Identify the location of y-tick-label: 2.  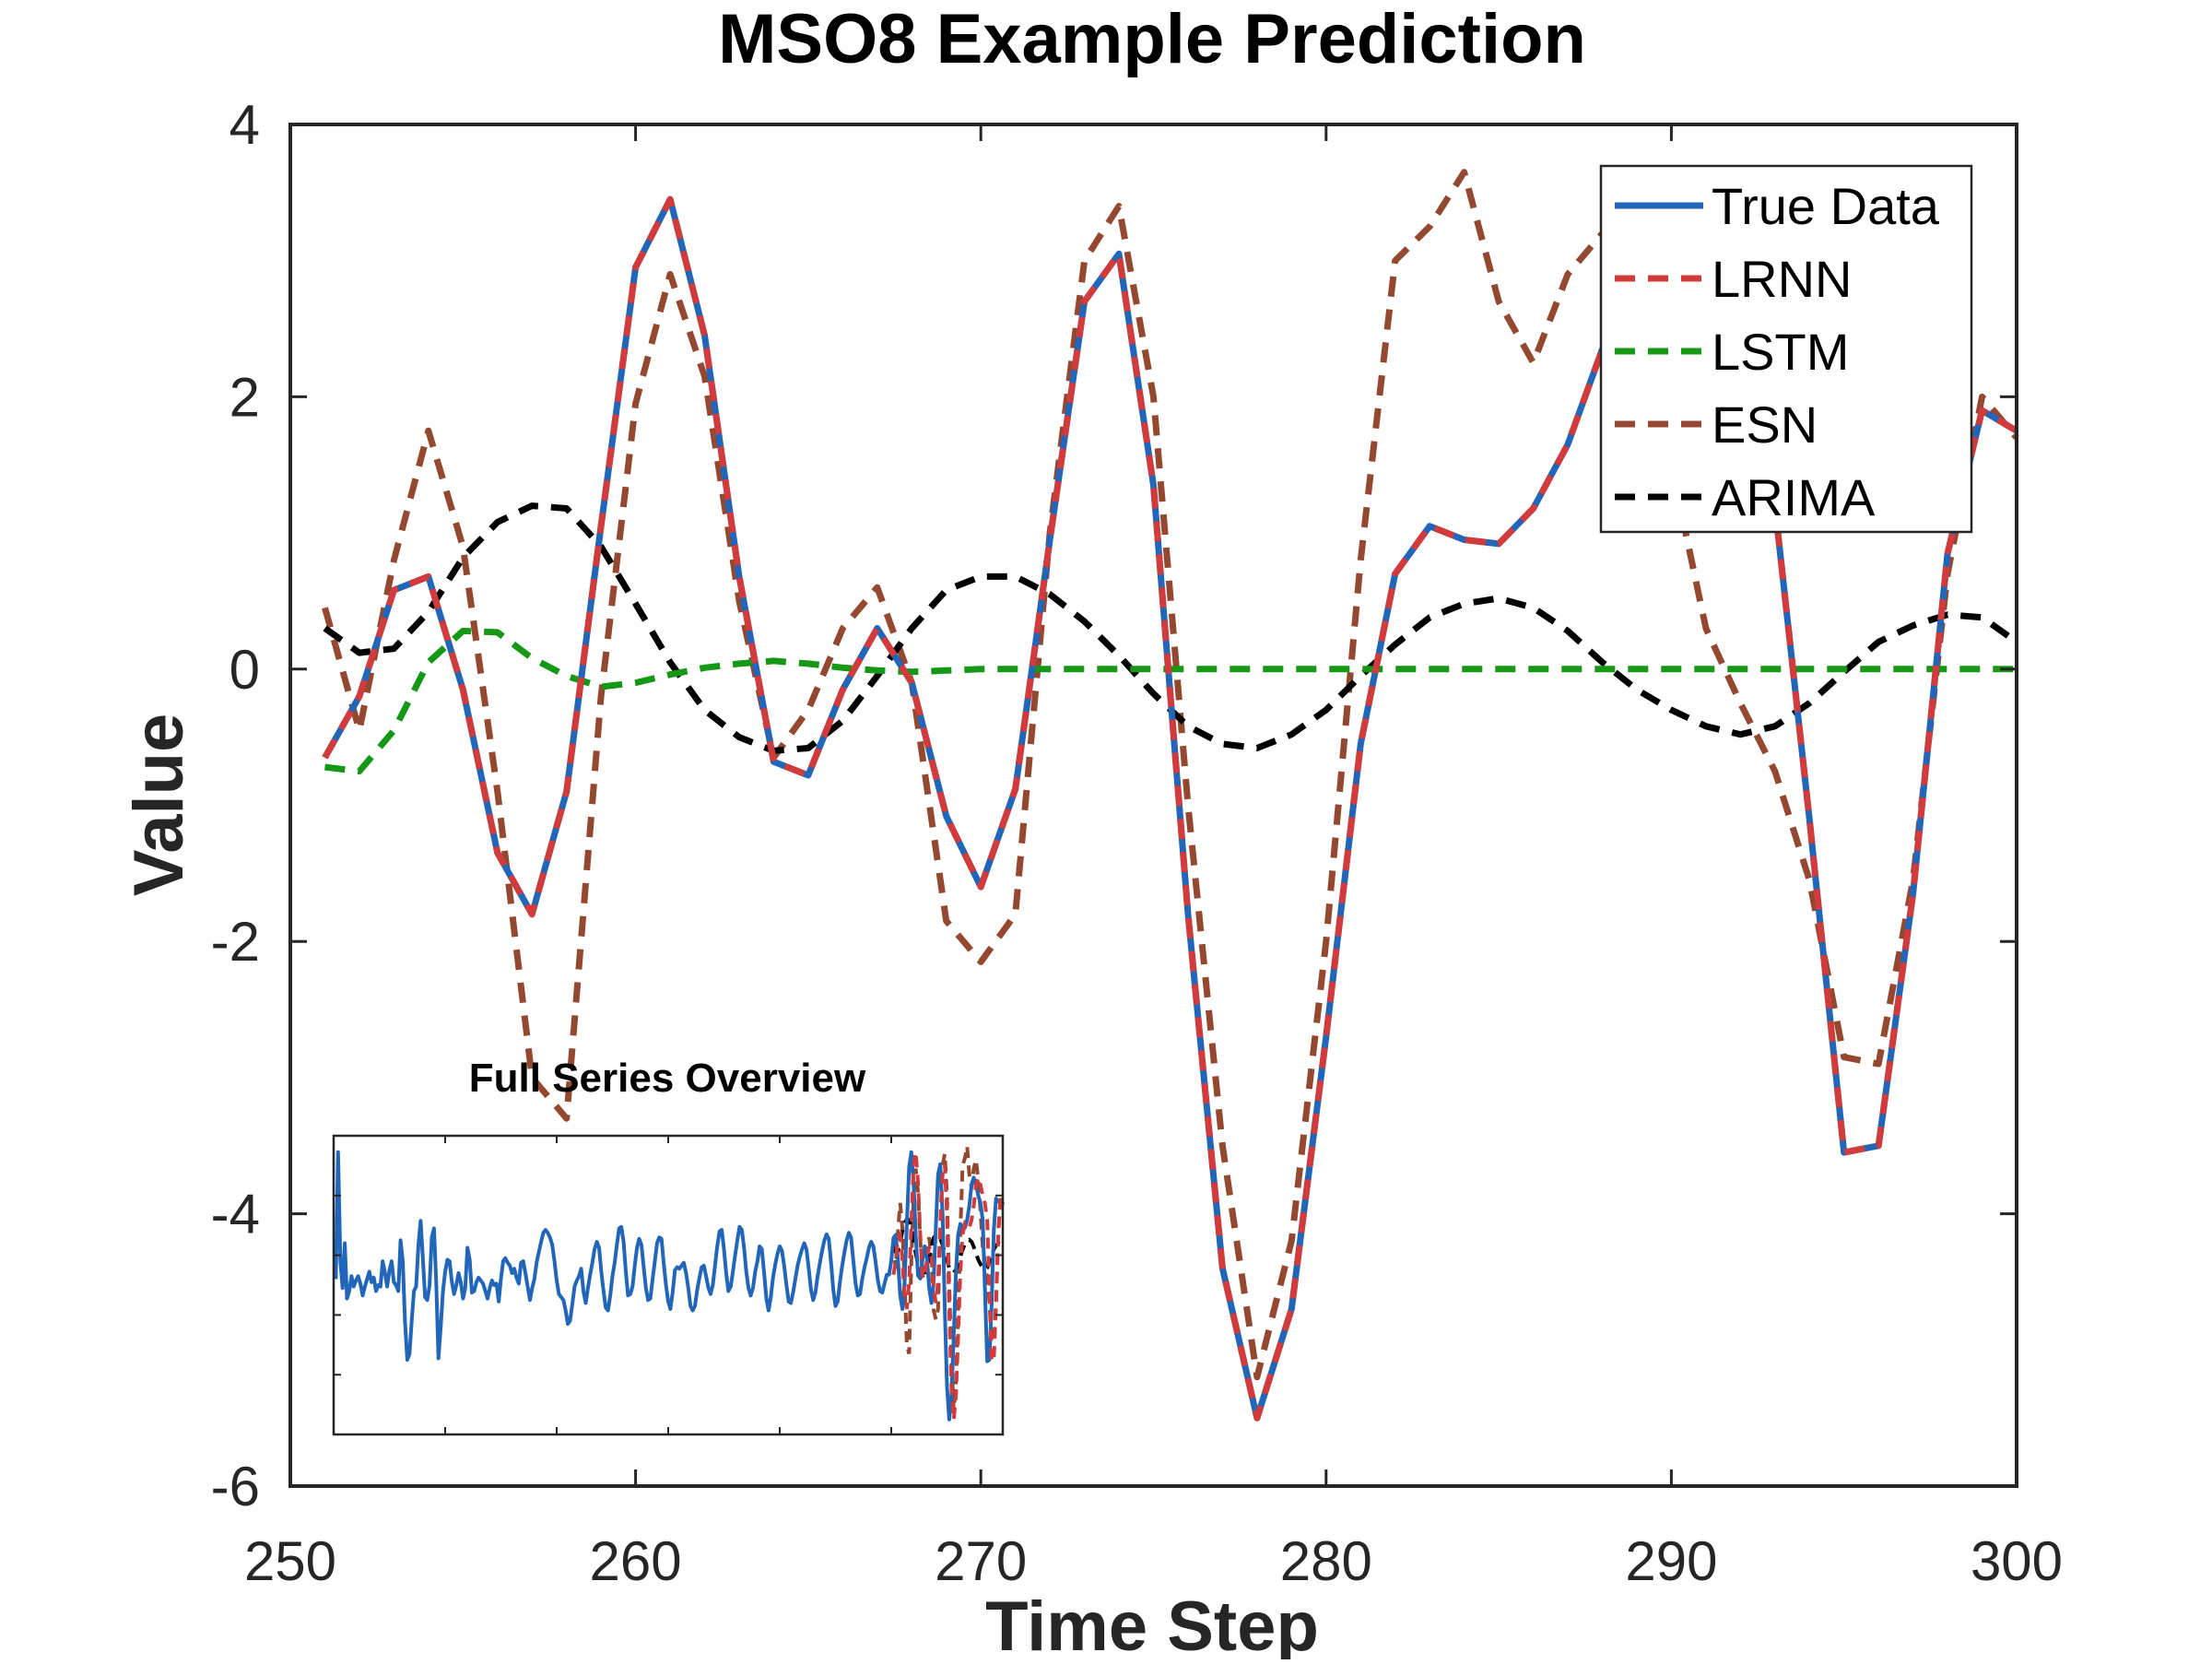
(244, 397).